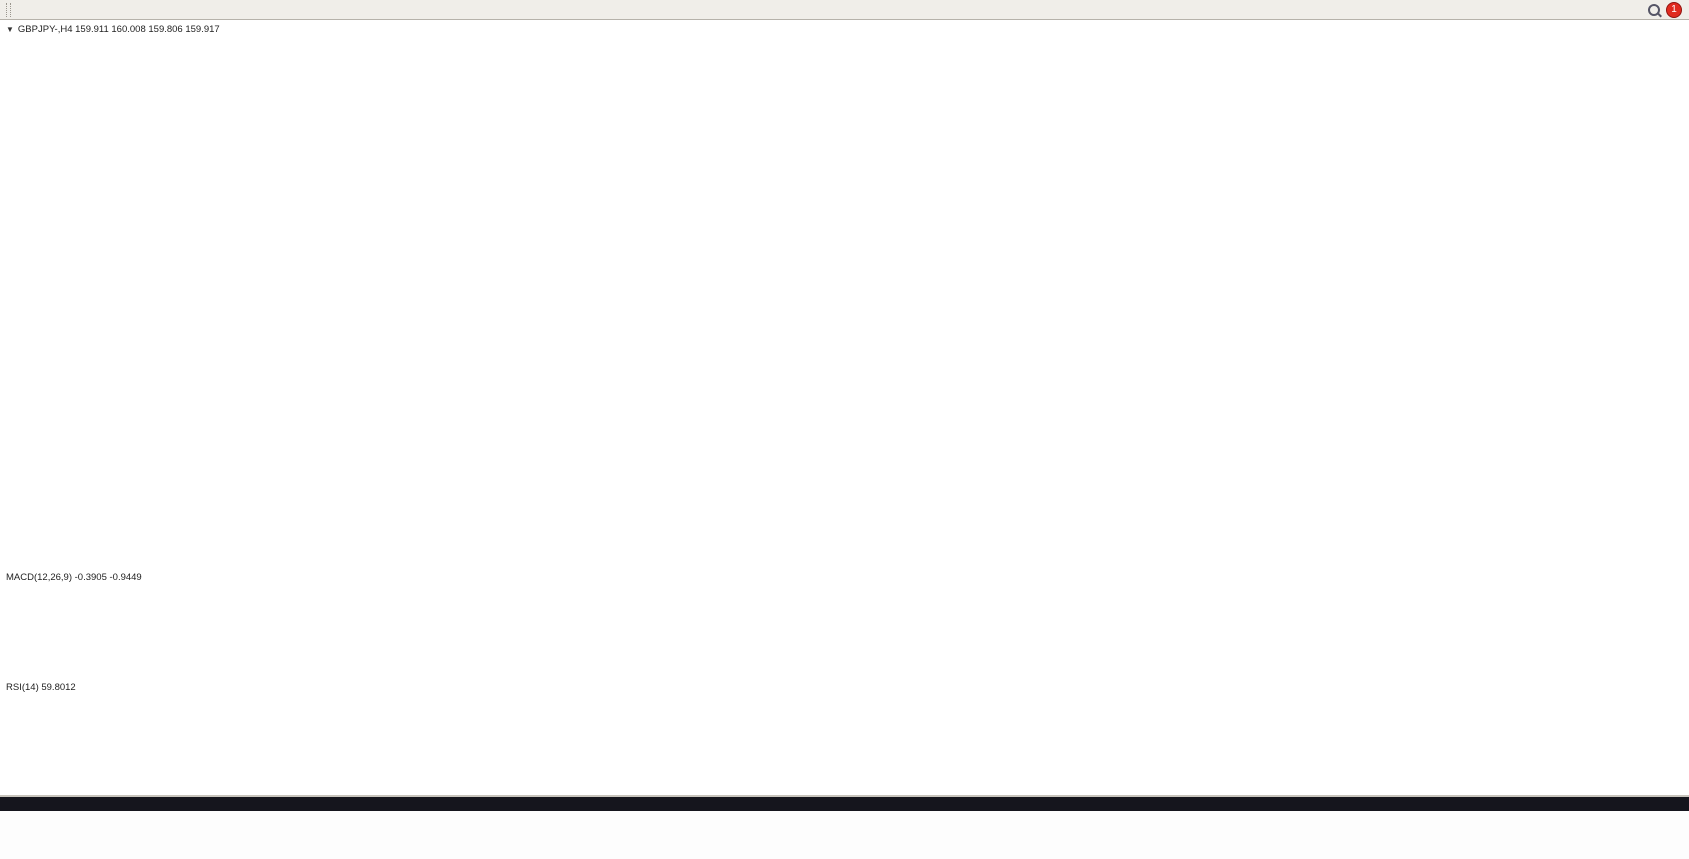 Image resolution: width=1689 pixels, height=859 pixels. Describe the element at coordinates (844, 804) in the screenshot. I see `bottom-bar` at that location.